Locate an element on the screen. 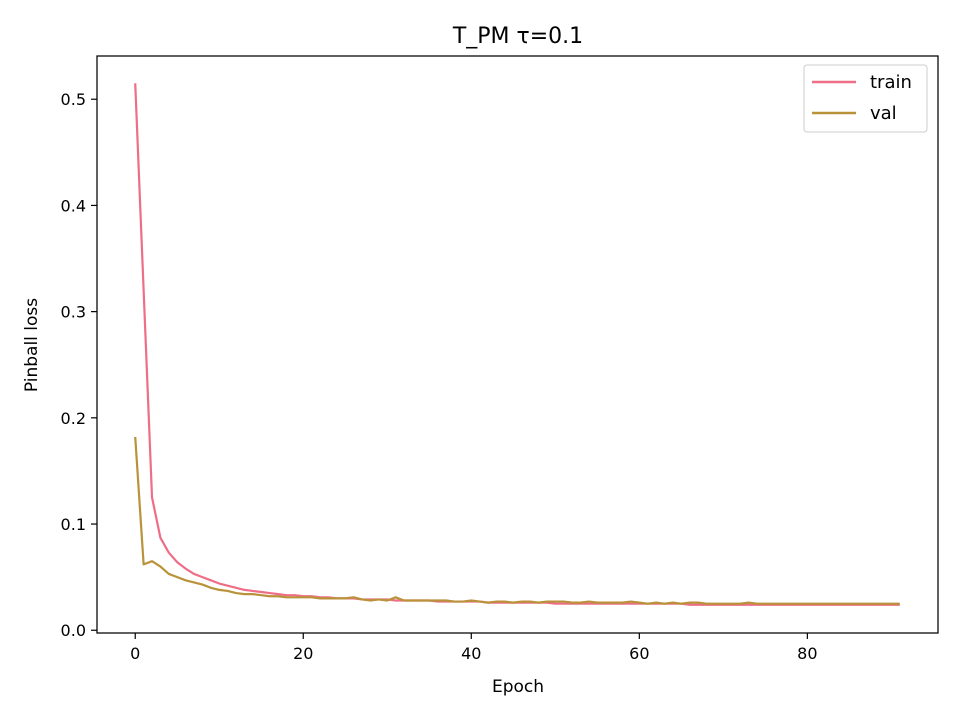  x-tick-label: 0 is located at coordinates (135, 653).